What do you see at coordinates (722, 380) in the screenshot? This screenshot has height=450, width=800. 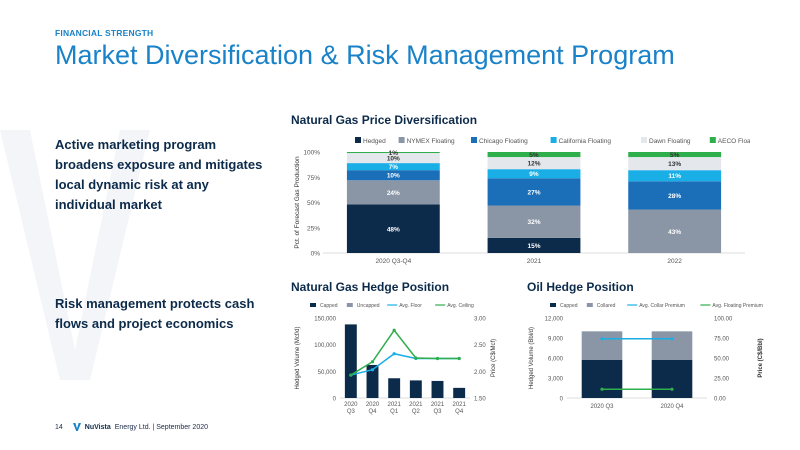 I see `y2-tick-label: 25.00` at bounding box center [722, 380].